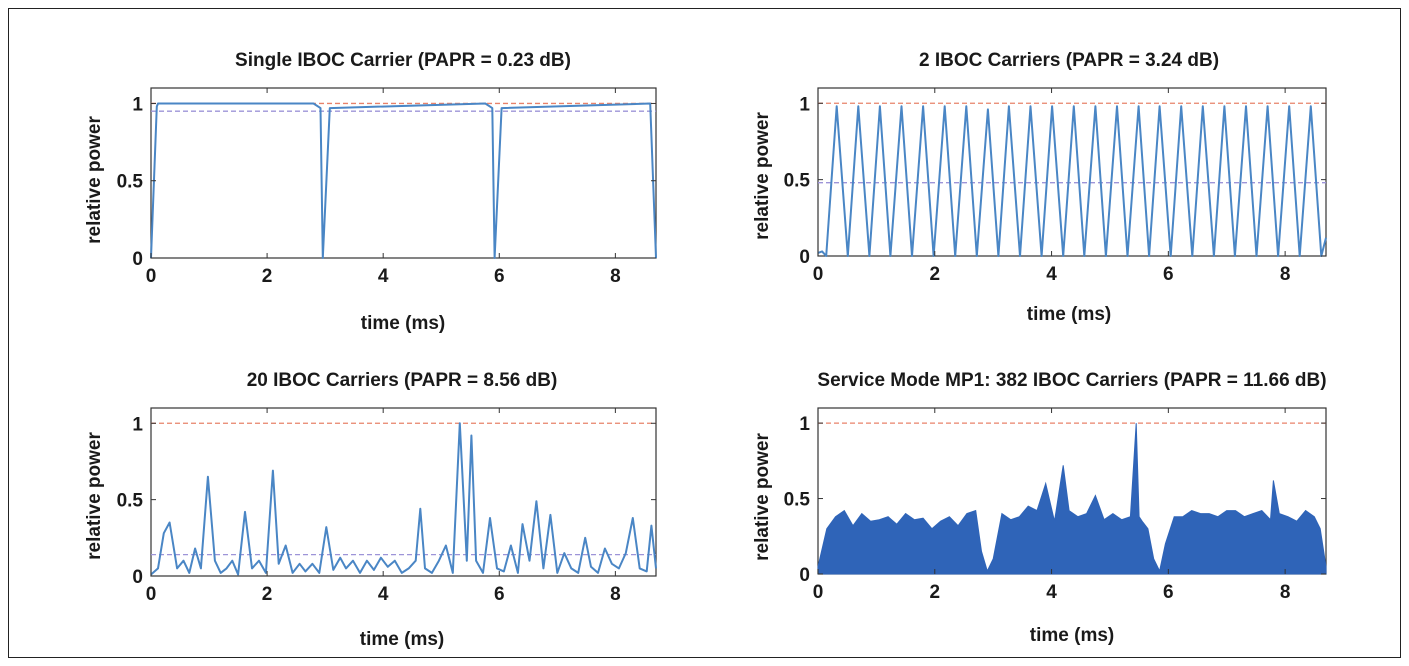 Image resolution: width=1409 pixels, height=666 pixels. I want to click on panel-3-ylabel: relative power, so click(94, 496).